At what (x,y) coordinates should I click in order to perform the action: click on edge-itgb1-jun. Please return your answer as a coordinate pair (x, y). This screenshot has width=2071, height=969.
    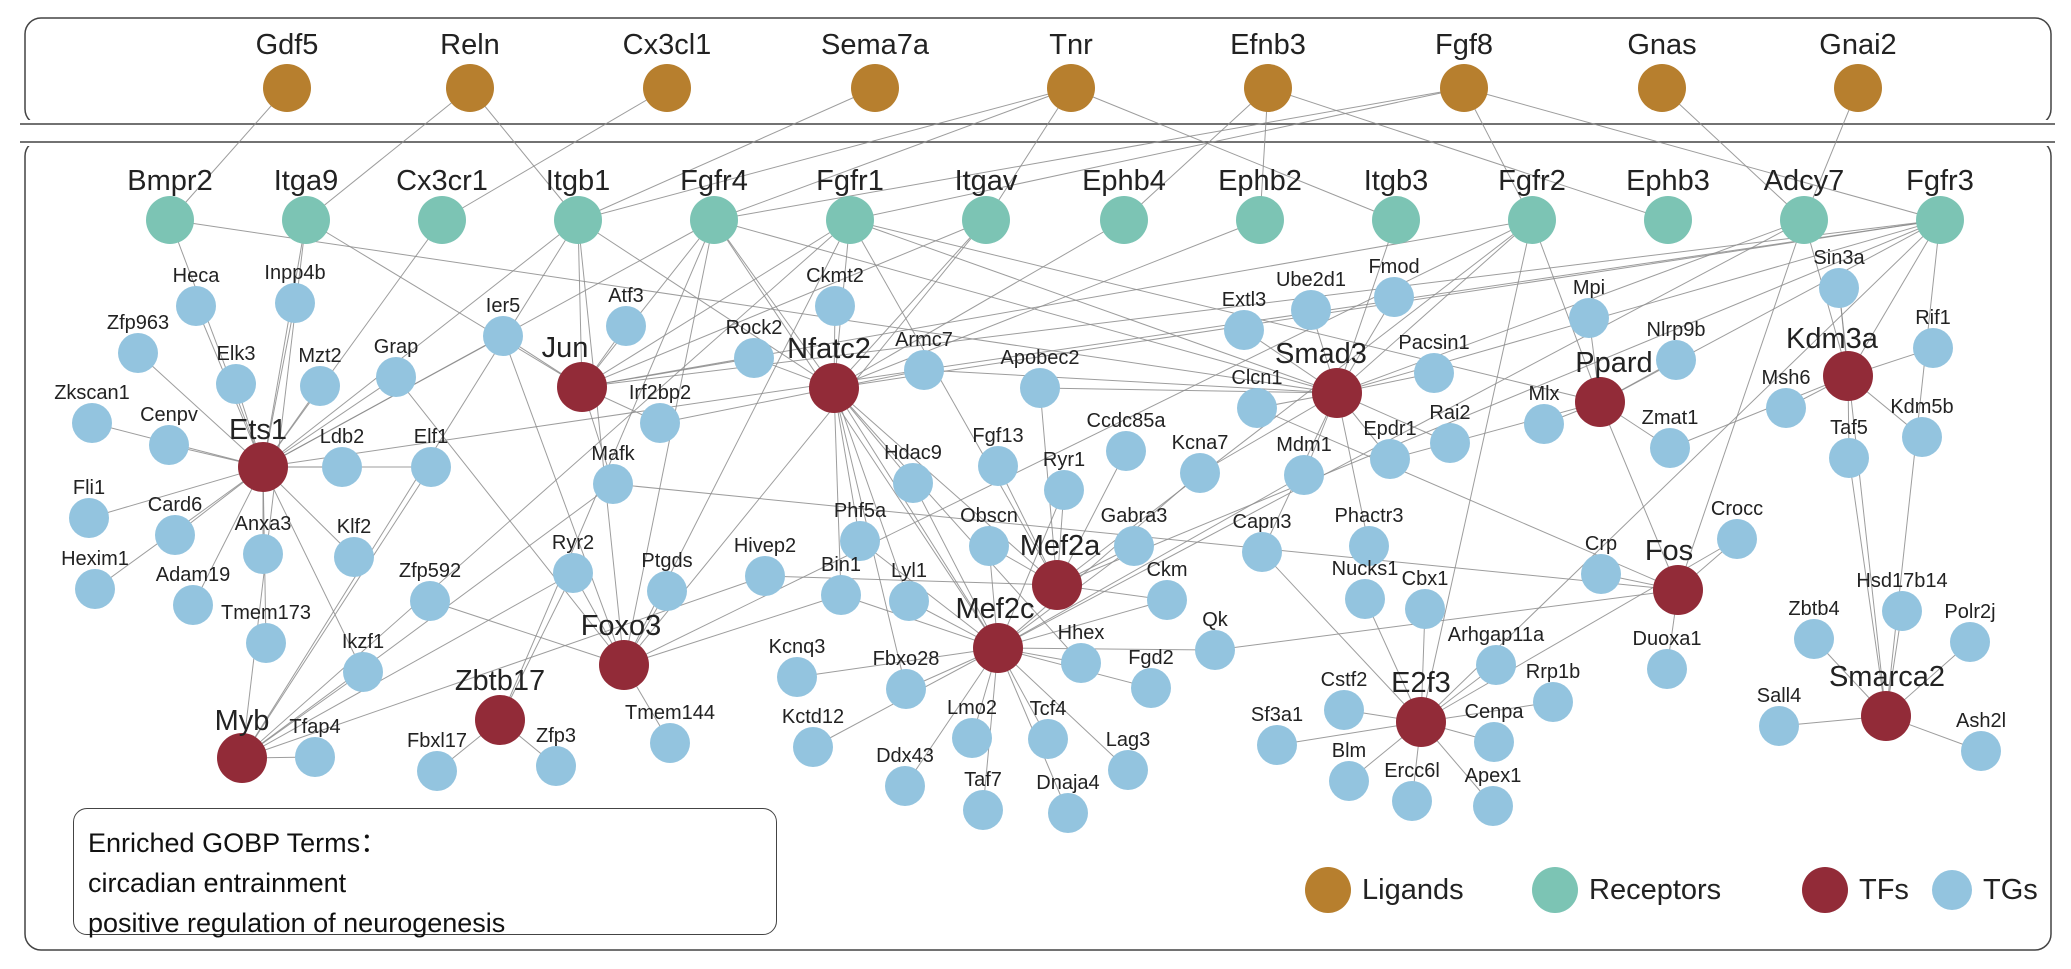
    Looking at the image, I should click on (580, 303).